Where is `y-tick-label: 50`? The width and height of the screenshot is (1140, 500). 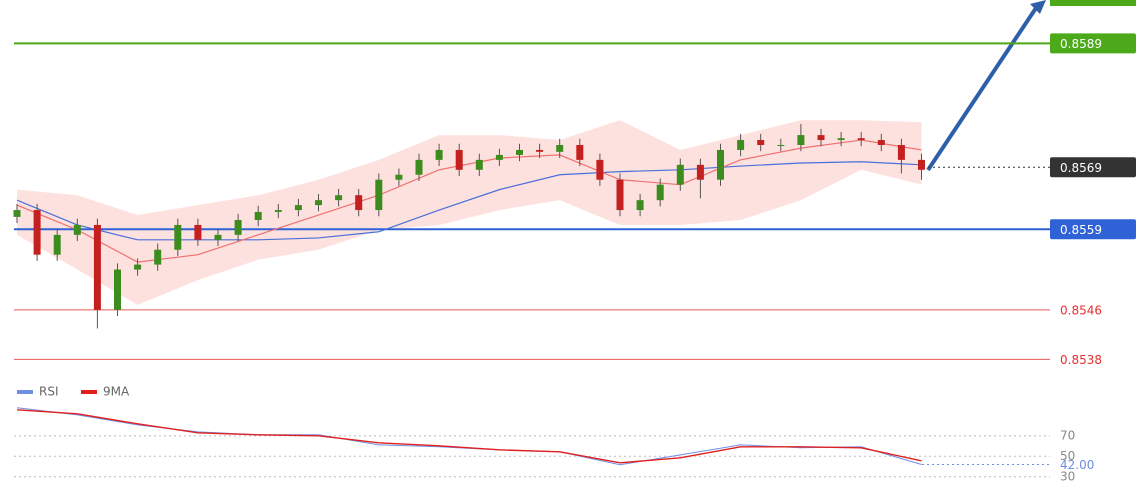 y-tick-label: 50 is located at coordinates (1067, 456).